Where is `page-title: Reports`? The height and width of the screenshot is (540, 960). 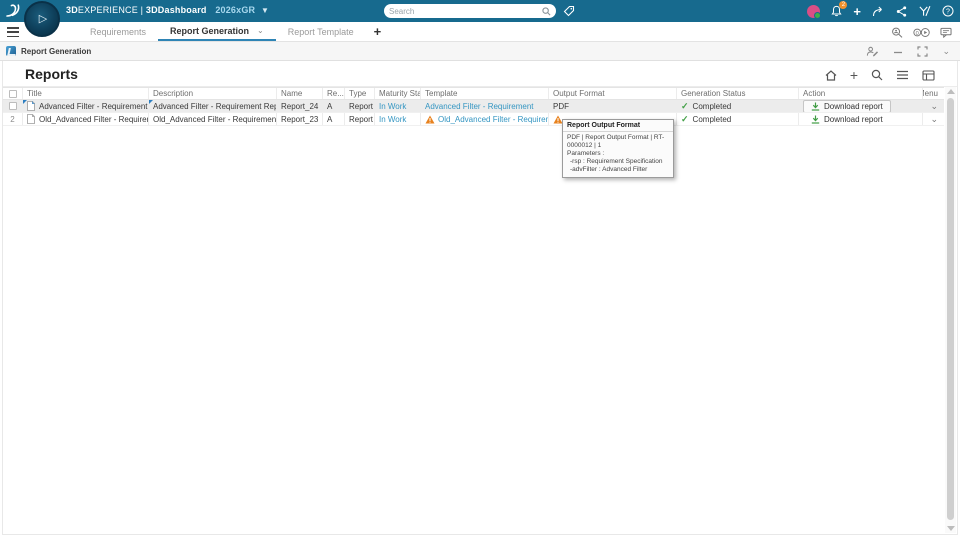 page-title: Reports is located at coordinates (51, 74).